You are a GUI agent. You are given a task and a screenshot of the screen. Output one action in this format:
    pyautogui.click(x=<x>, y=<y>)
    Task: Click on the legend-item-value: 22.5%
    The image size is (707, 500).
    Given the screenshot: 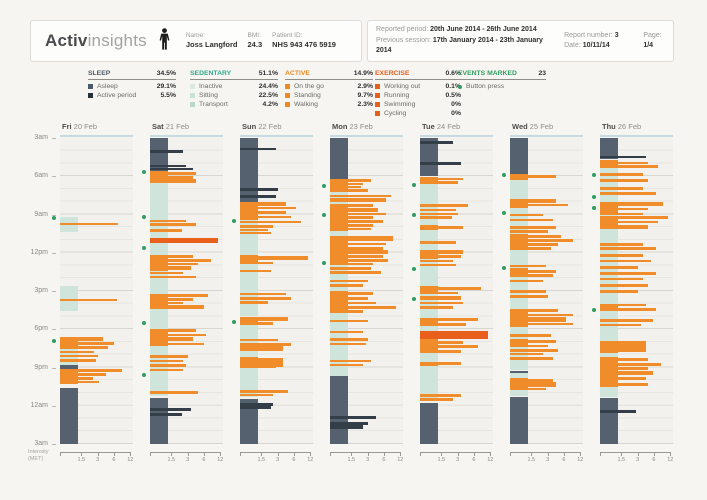 What is the action you would take?
    pyautogui.click(x=268, y=95)
    